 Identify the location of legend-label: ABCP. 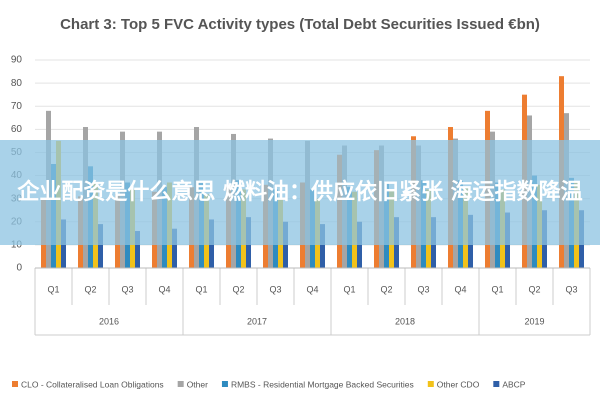
(513, 384).